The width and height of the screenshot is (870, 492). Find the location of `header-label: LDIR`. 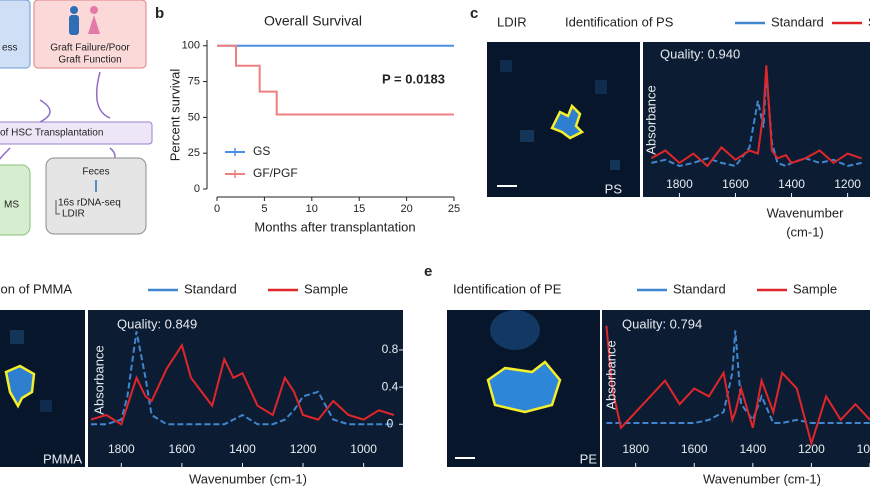

header-label: LDIR is located at coordinates (512, 21).